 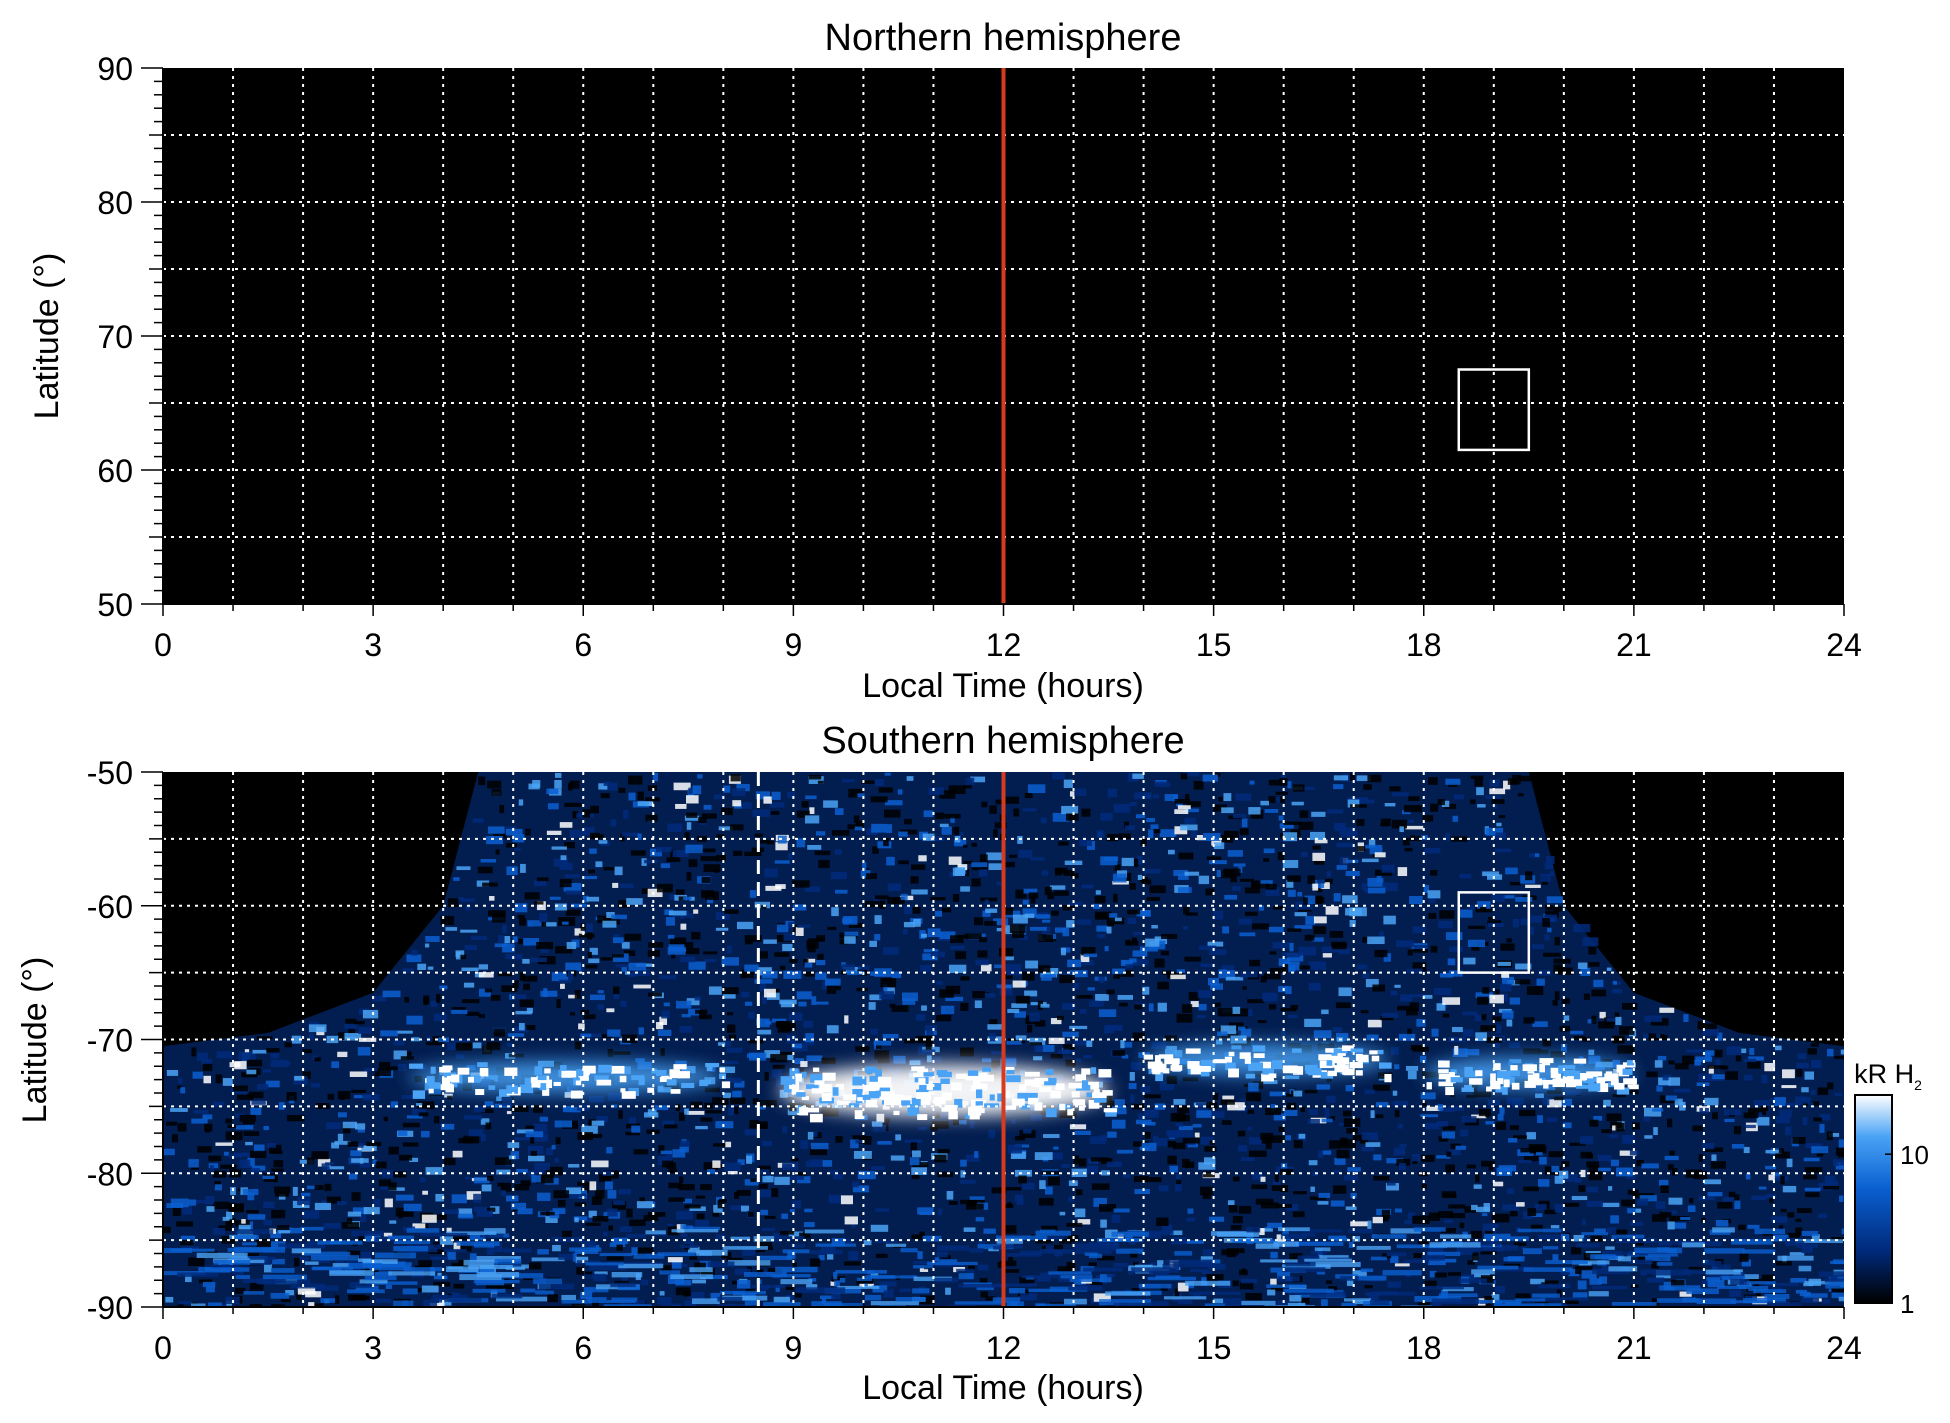 What do you see at coordinates (35, 1040) in the screenshot?
I see `south-y-axis-label: Latitude (°)` at bounding box center [35, 1040].